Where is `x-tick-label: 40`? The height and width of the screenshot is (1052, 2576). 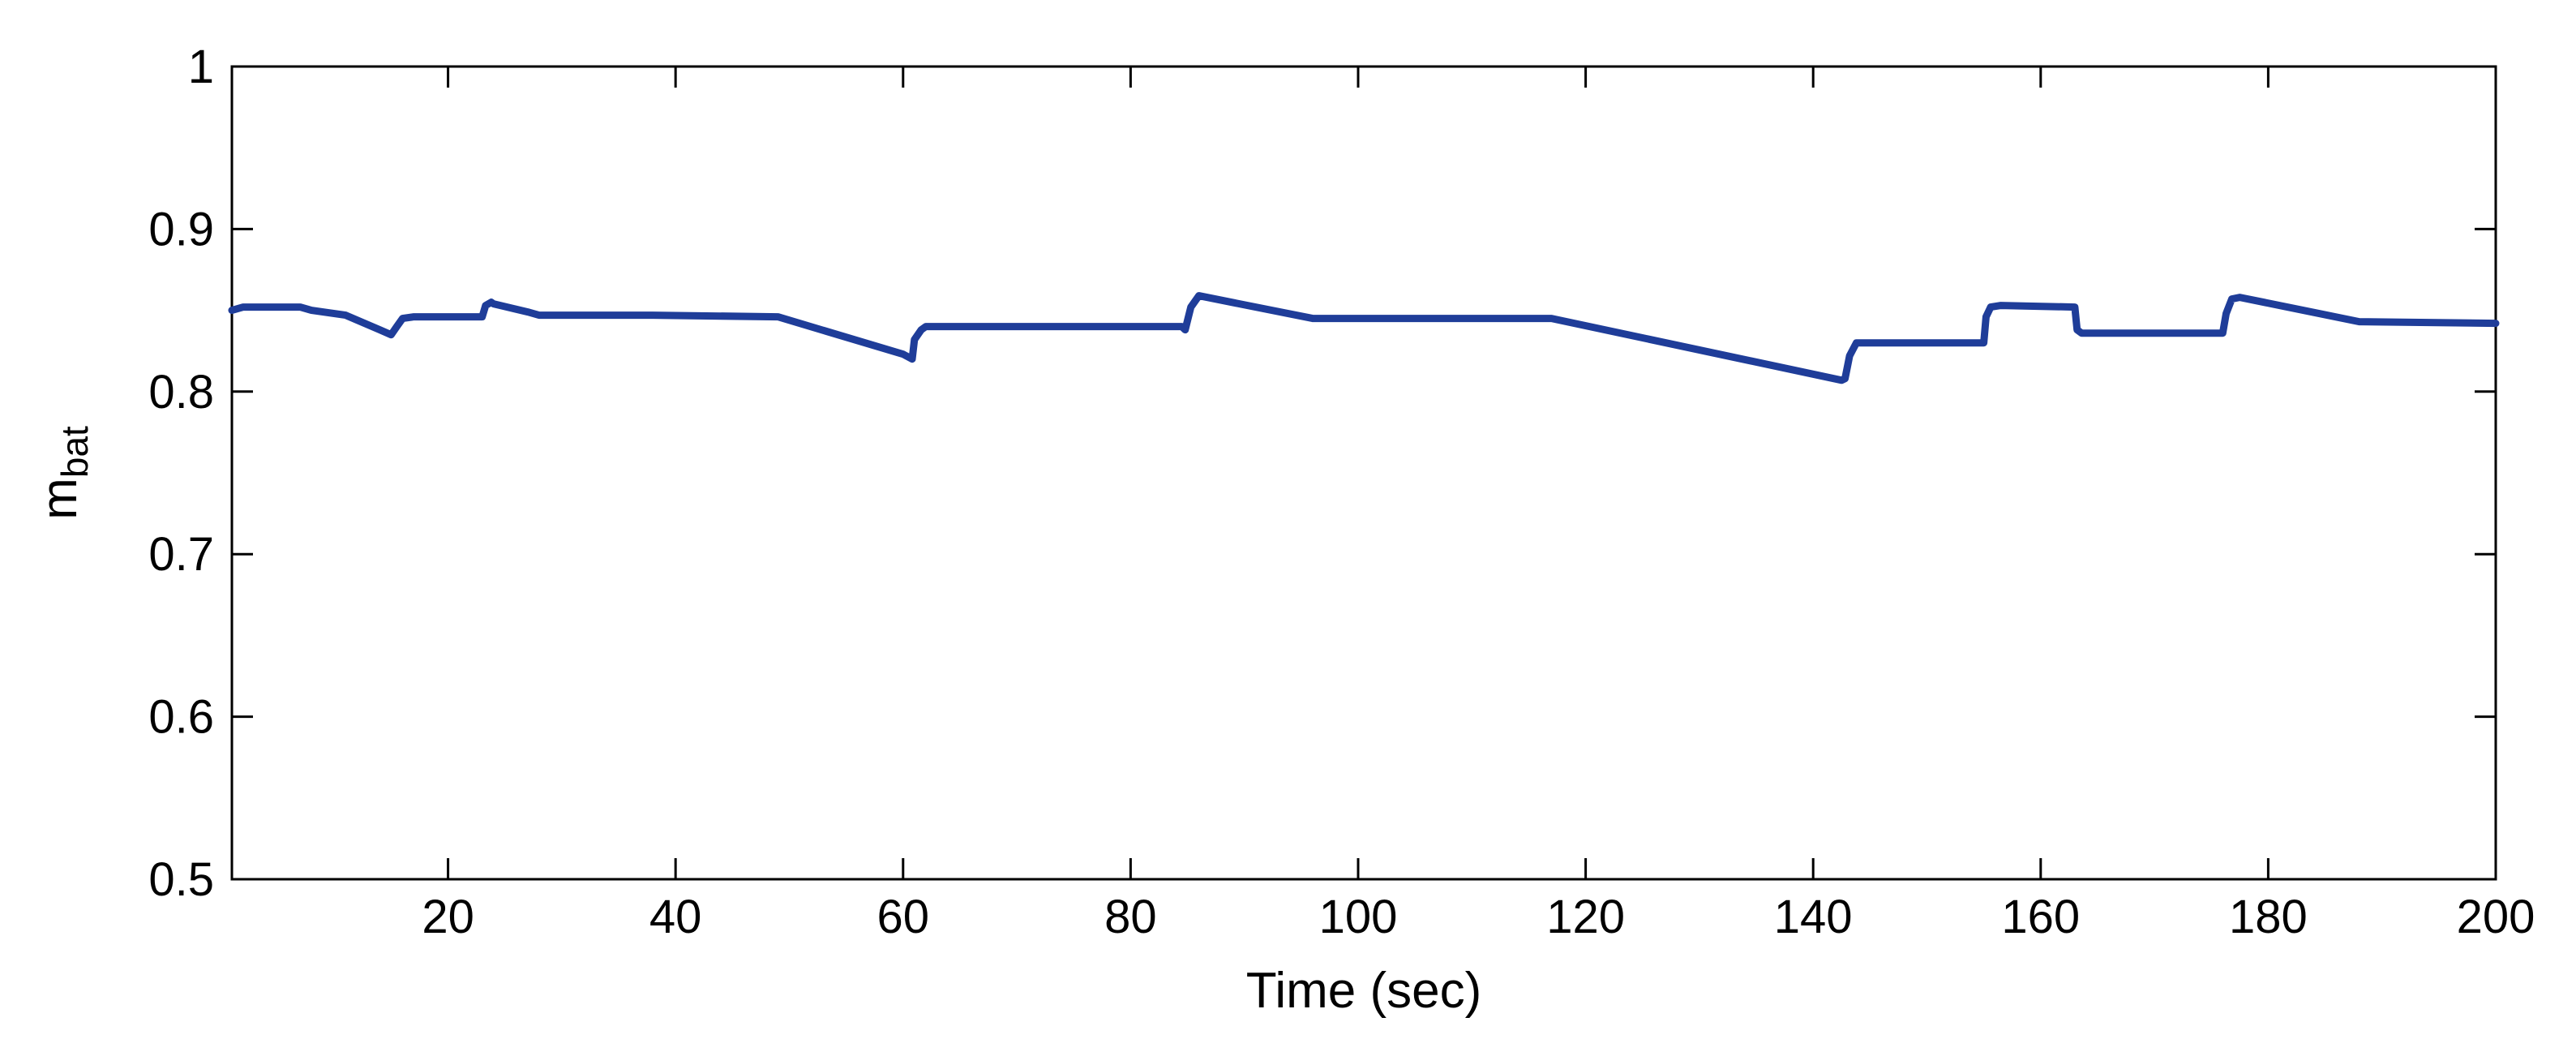 x-tick-label: 40 is located at coordinates (675, 917).